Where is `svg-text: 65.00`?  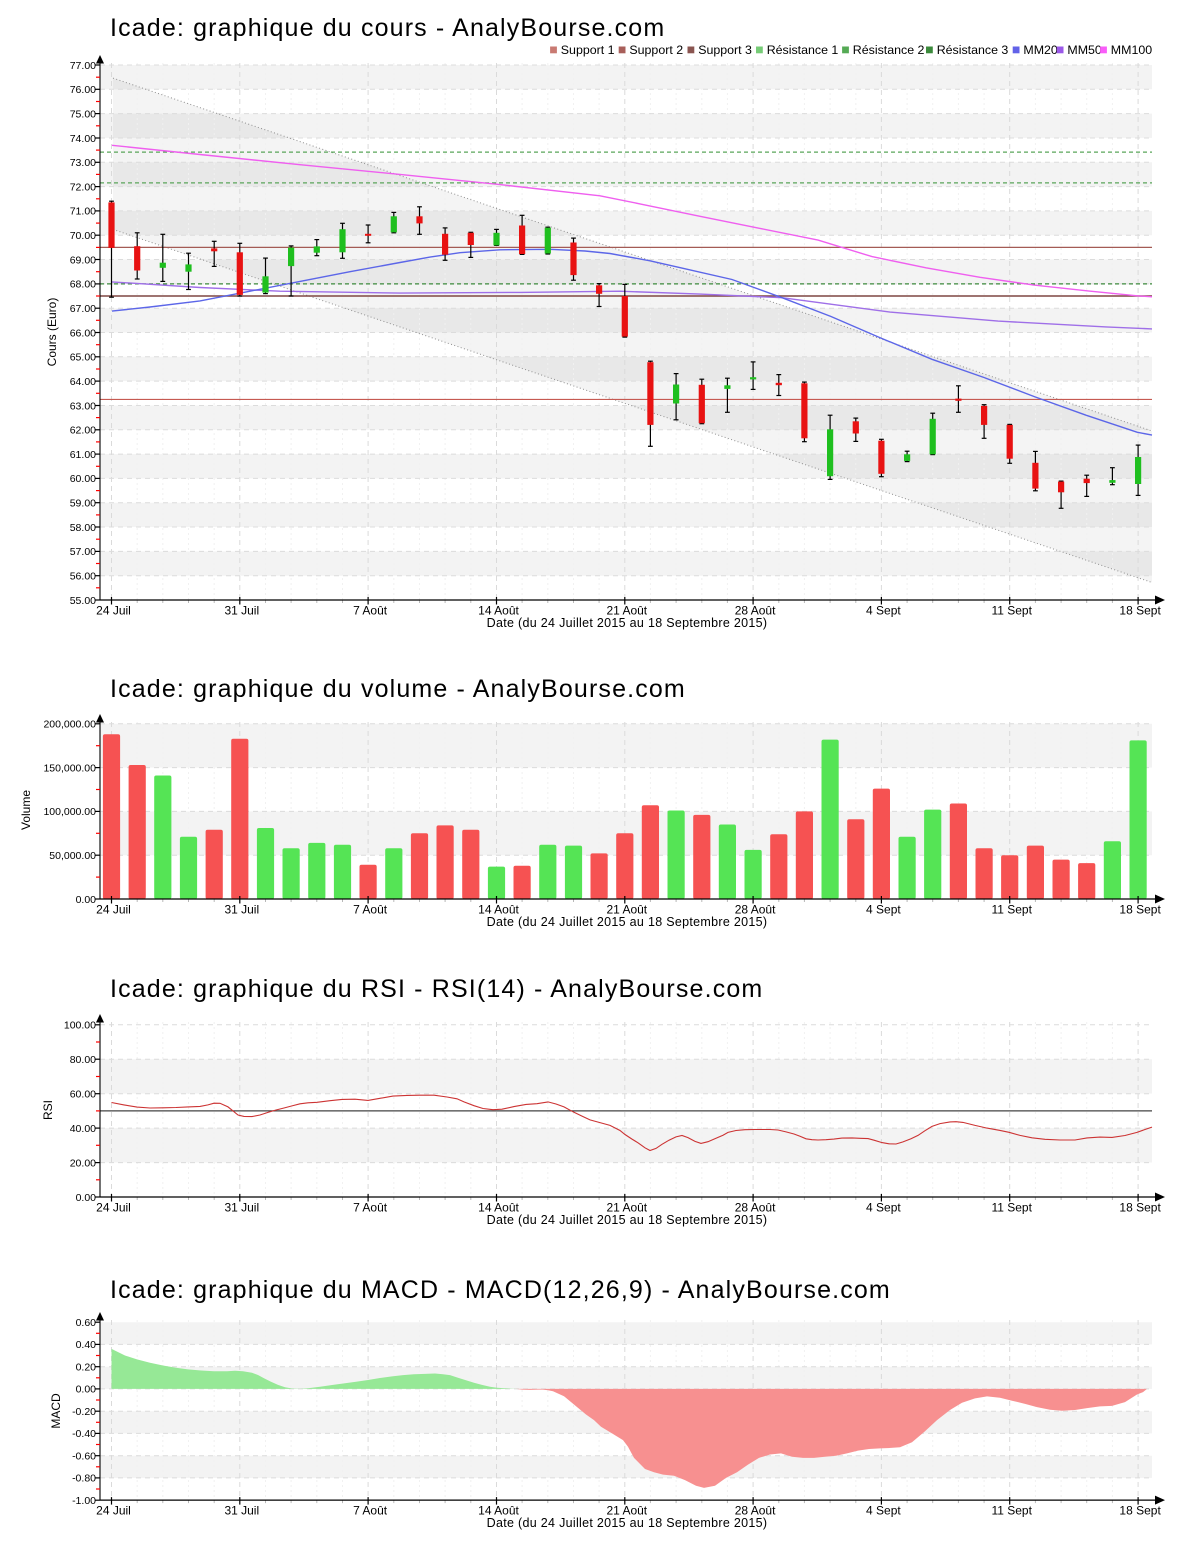 svg-text: 65.00 is located at coordinates (83, 358).